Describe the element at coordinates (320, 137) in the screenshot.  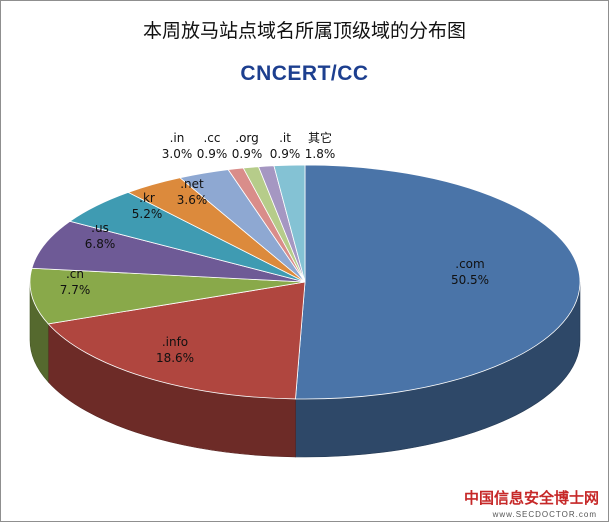
I see `slice-label-10: 其它` at that location.